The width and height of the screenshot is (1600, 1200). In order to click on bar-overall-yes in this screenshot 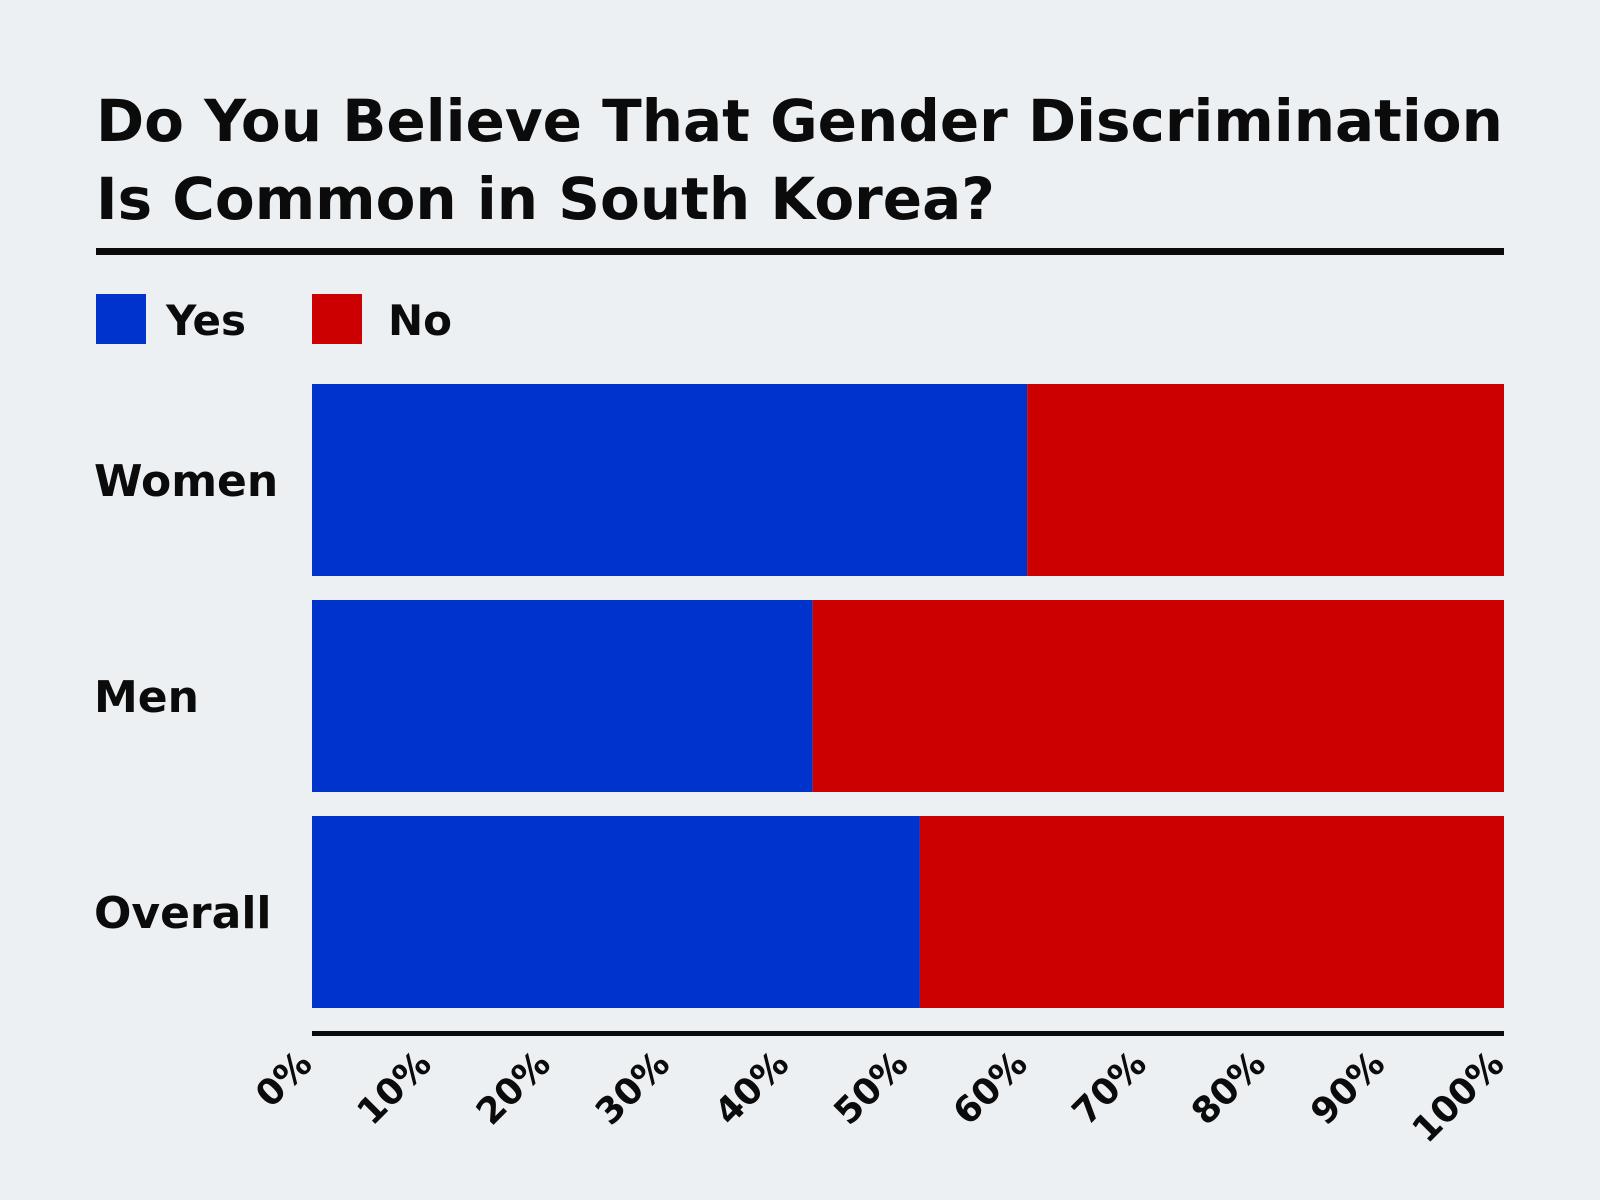, I will do `click(616, 912)`.